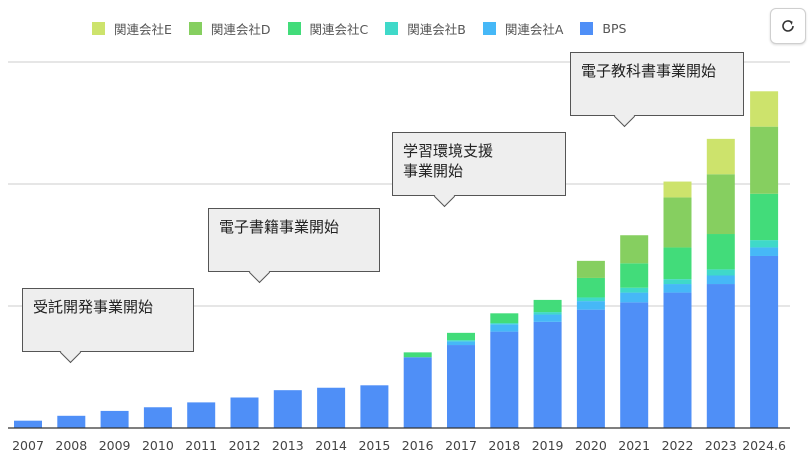 This screenshot has height=457, width=808. I want to click on x-tick-label: 2008, so click(71, 445).